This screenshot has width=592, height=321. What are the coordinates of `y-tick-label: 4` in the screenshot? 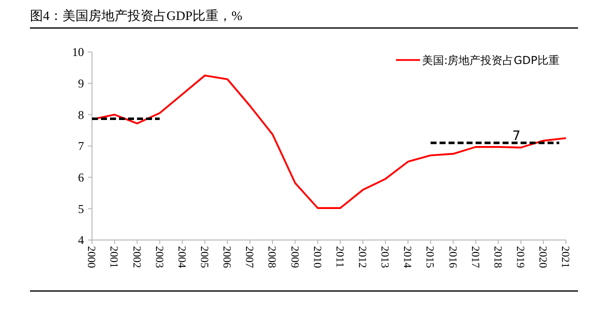 It's located at (81, 240).